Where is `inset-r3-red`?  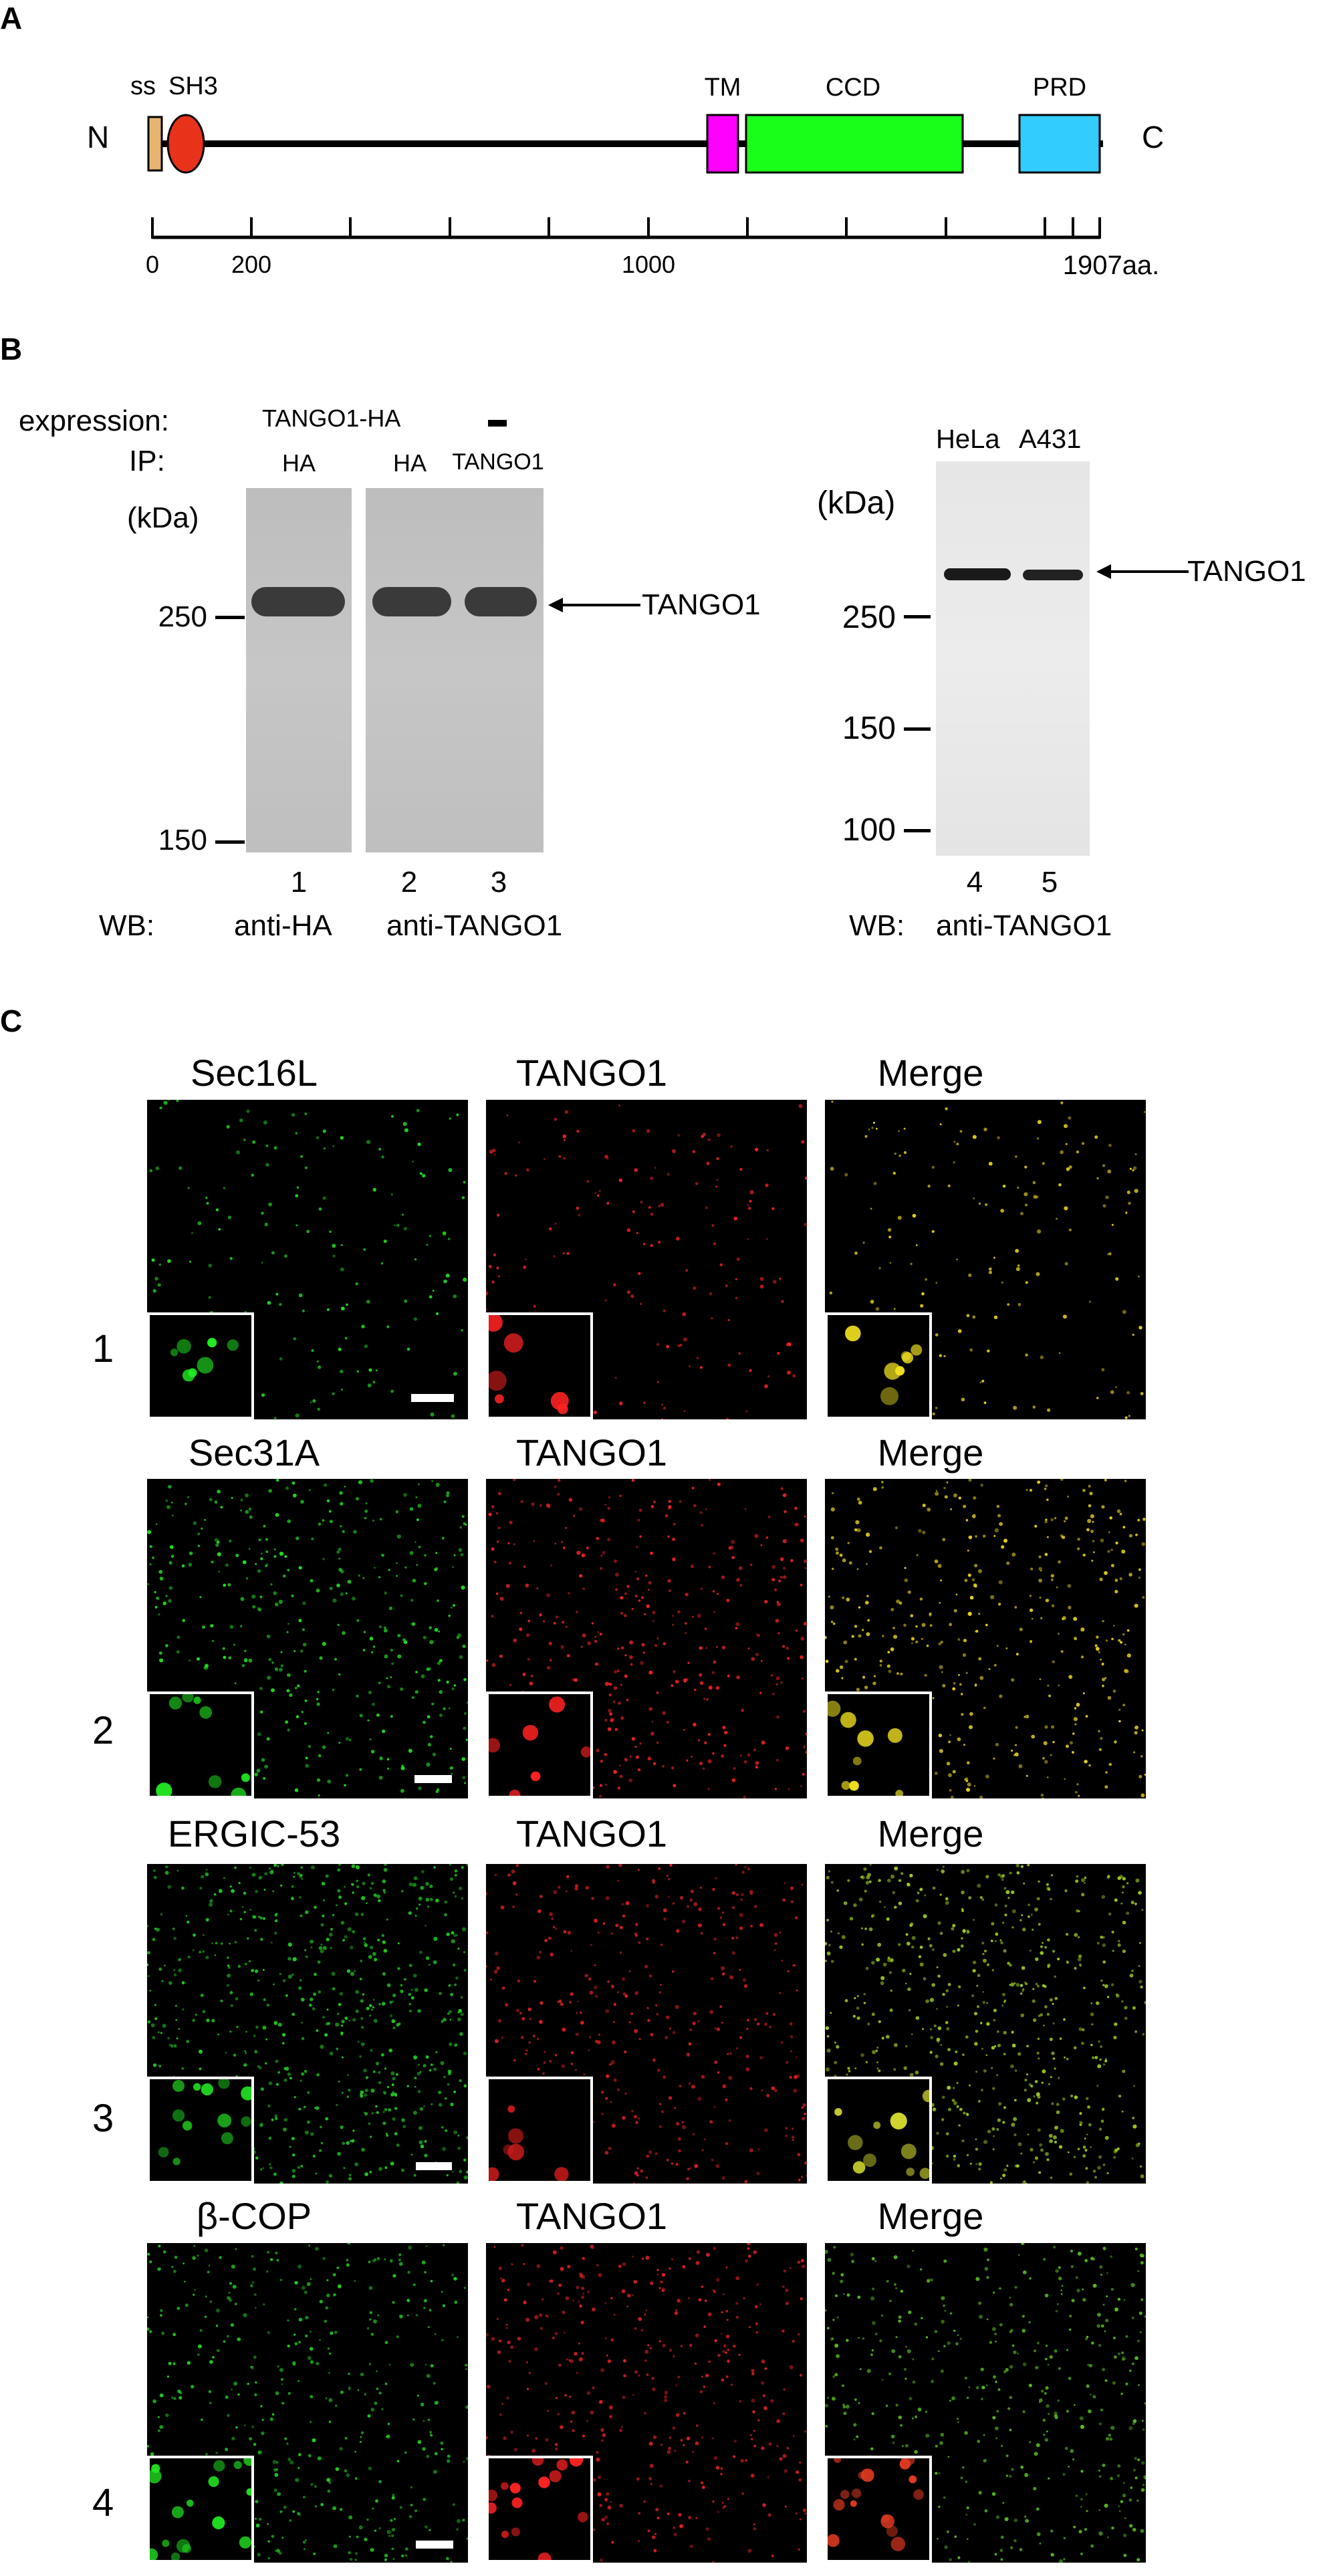 inset-r3-red is located at coordinates (540, 2130).